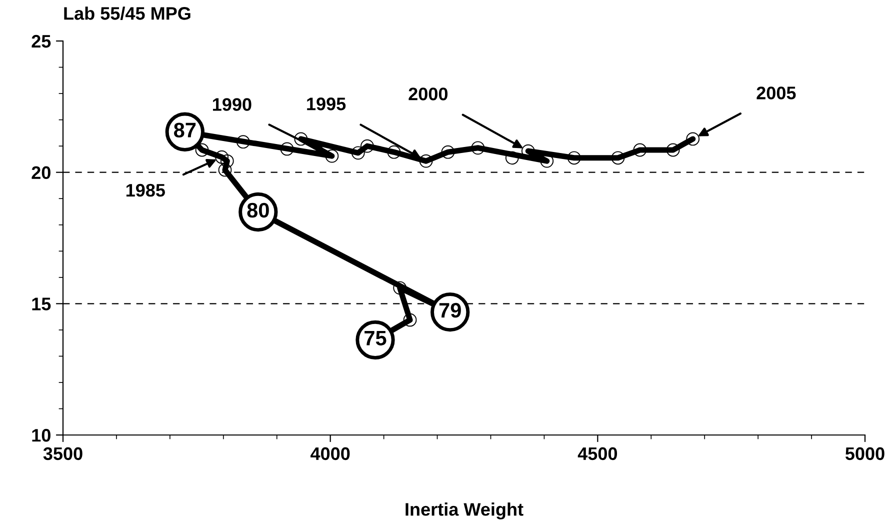  What do you see at coordinates (428, 94) in the screenshot?
I see `annotation: 2000` at bounding box center [428, 94].